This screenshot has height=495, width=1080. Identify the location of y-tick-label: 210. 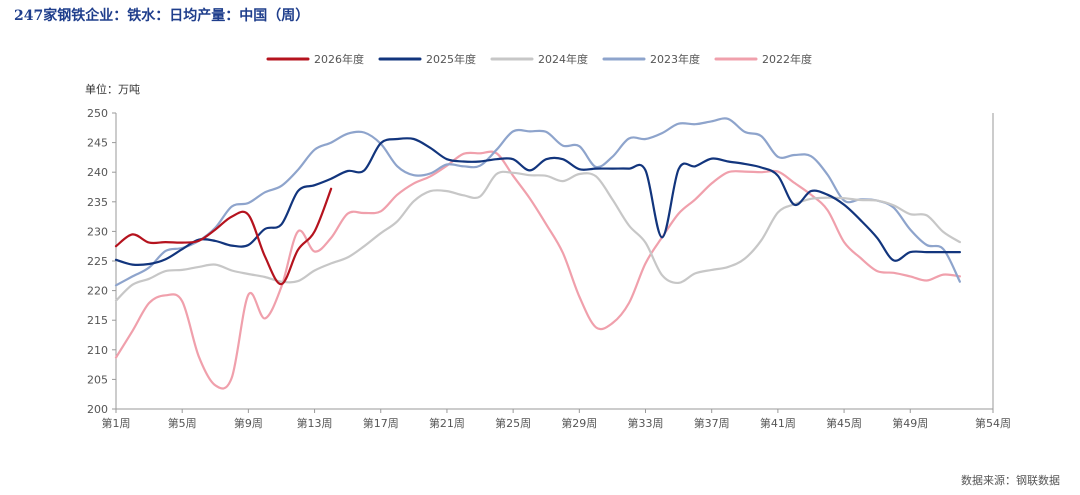
(97, 350).